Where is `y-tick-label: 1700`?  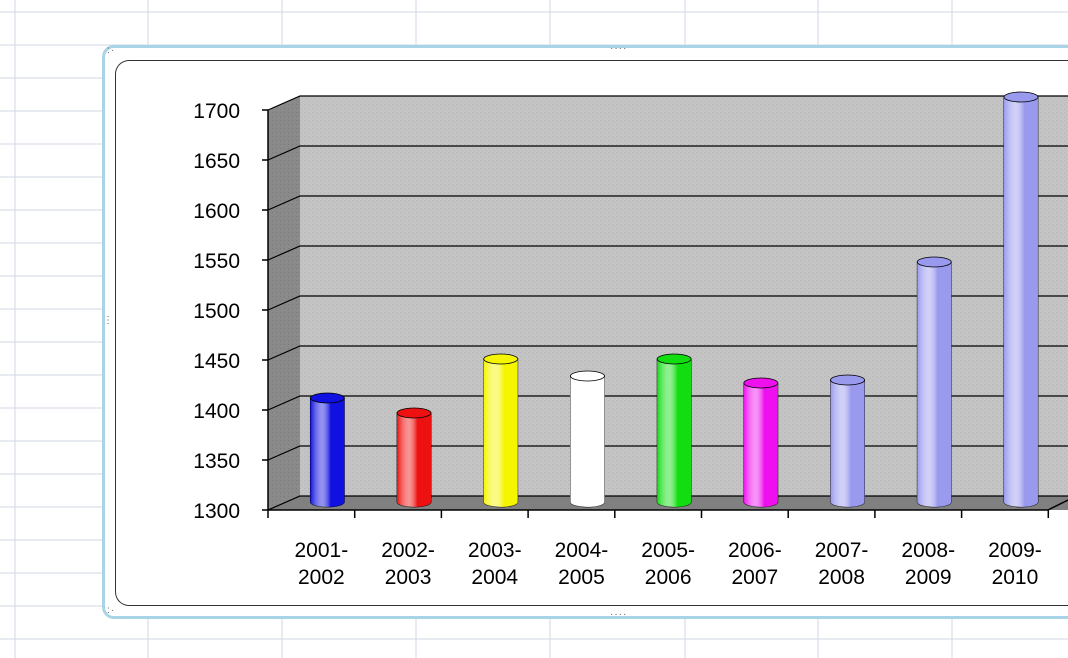 y-tick-label: 1700 is located at coordinates (216, 111).